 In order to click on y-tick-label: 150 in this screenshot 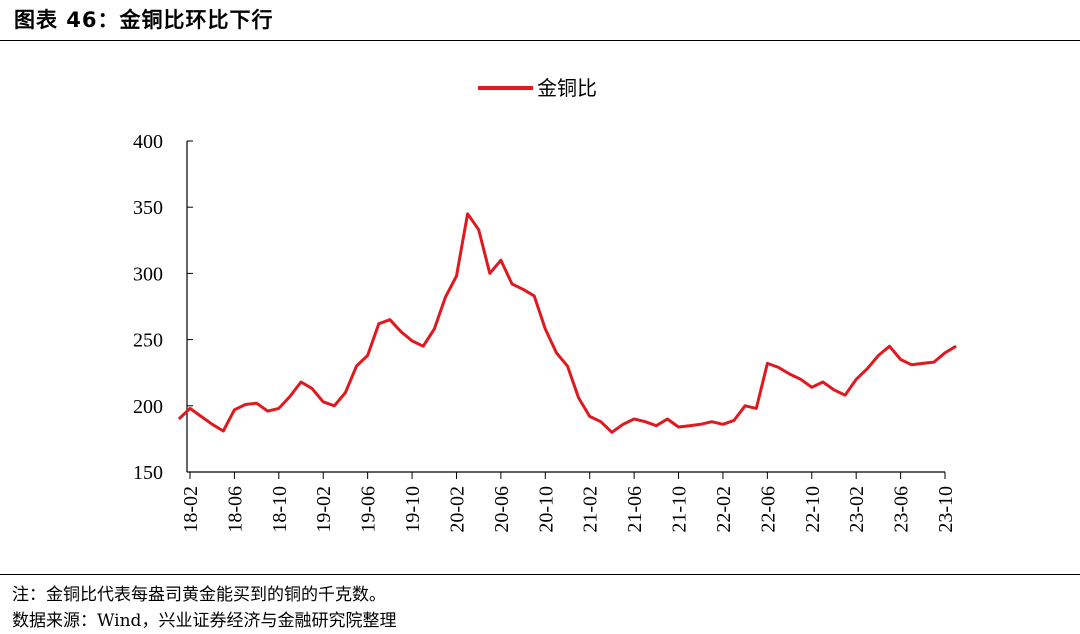, I will do `click(148, 473)`.